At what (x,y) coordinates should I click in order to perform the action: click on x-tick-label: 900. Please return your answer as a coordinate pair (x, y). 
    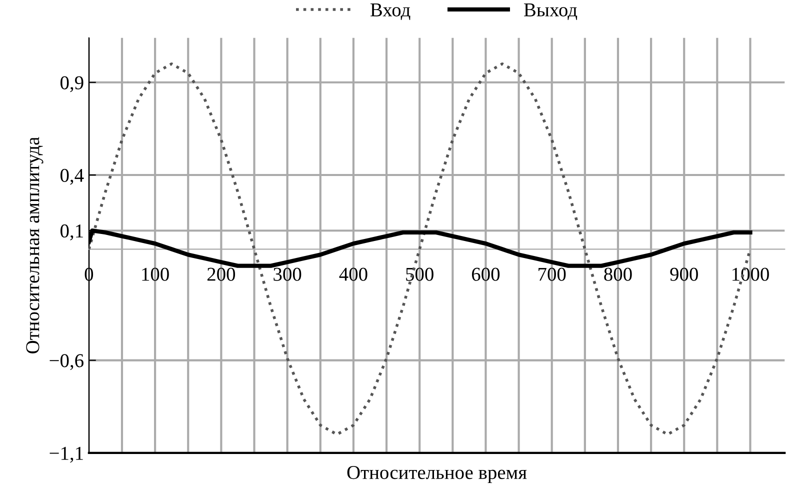
    Looking at the image, I should click on (684, 274).